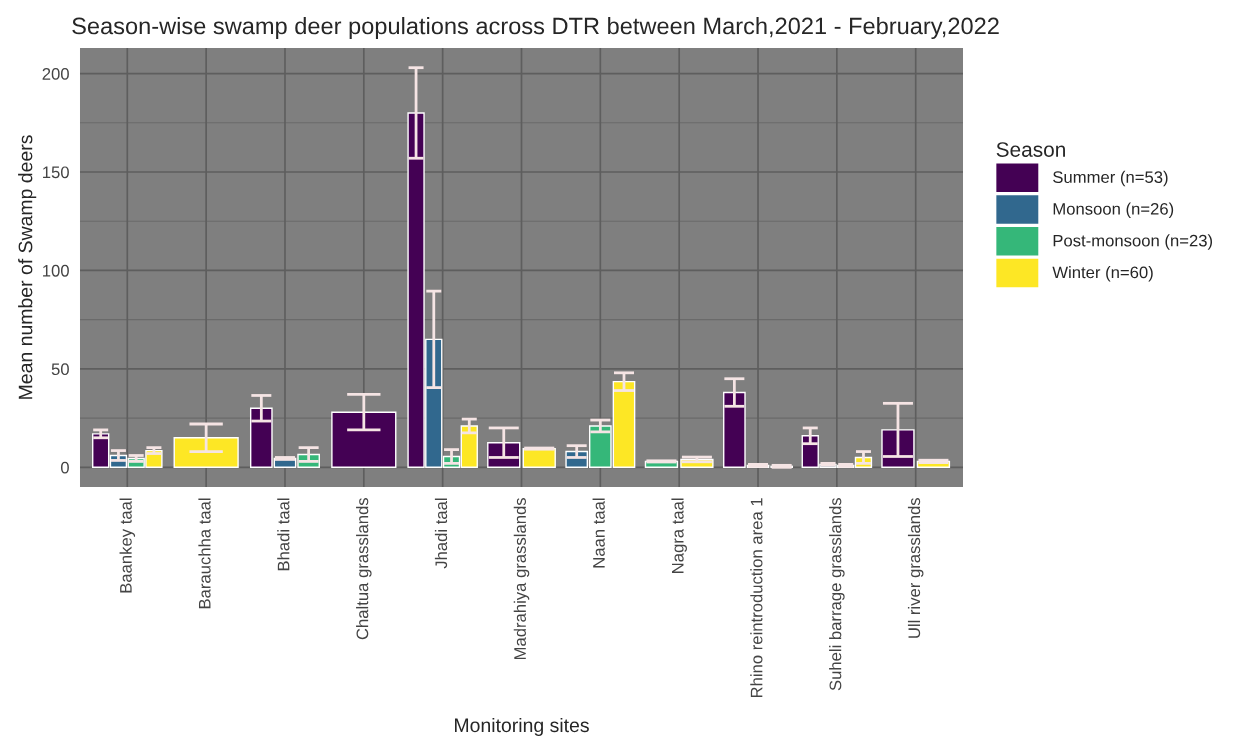  What do you see at coordinates (756, 598) in the screenshot?
I see `x-tick-label: Rhino reintroduction area 1` at bounding box center [756, 598].